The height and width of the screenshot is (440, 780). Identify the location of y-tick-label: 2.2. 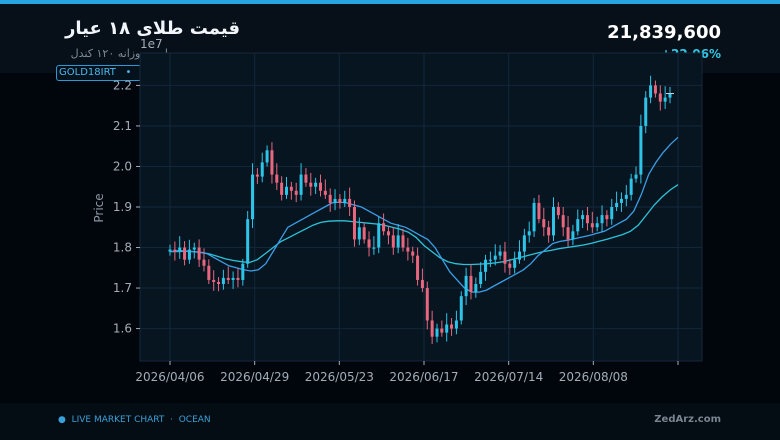
(122, 85).